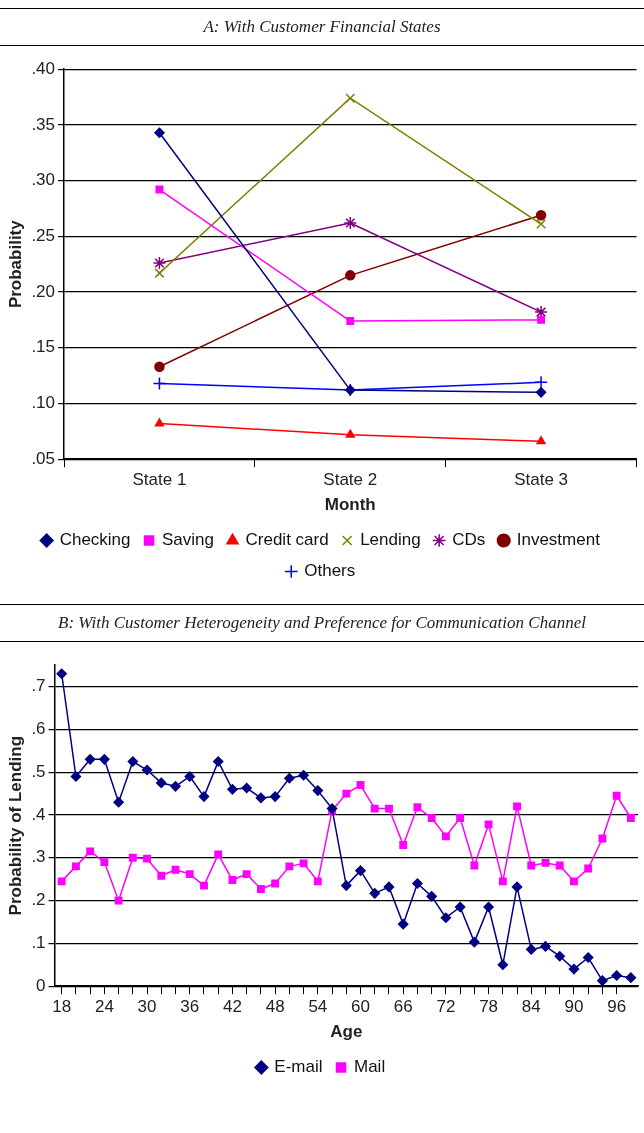 Image resolution: width=644 pixels, height=1133 pixels. I want to click on legend-label: CDs, so click(469, 540).